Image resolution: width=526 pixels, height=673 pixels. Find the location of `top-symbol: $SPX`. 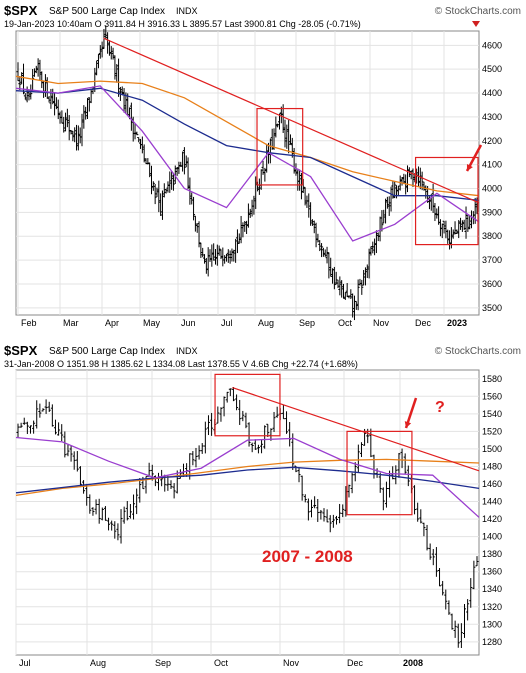

top-symbol: $SPX is located at coordinates (21, 10).